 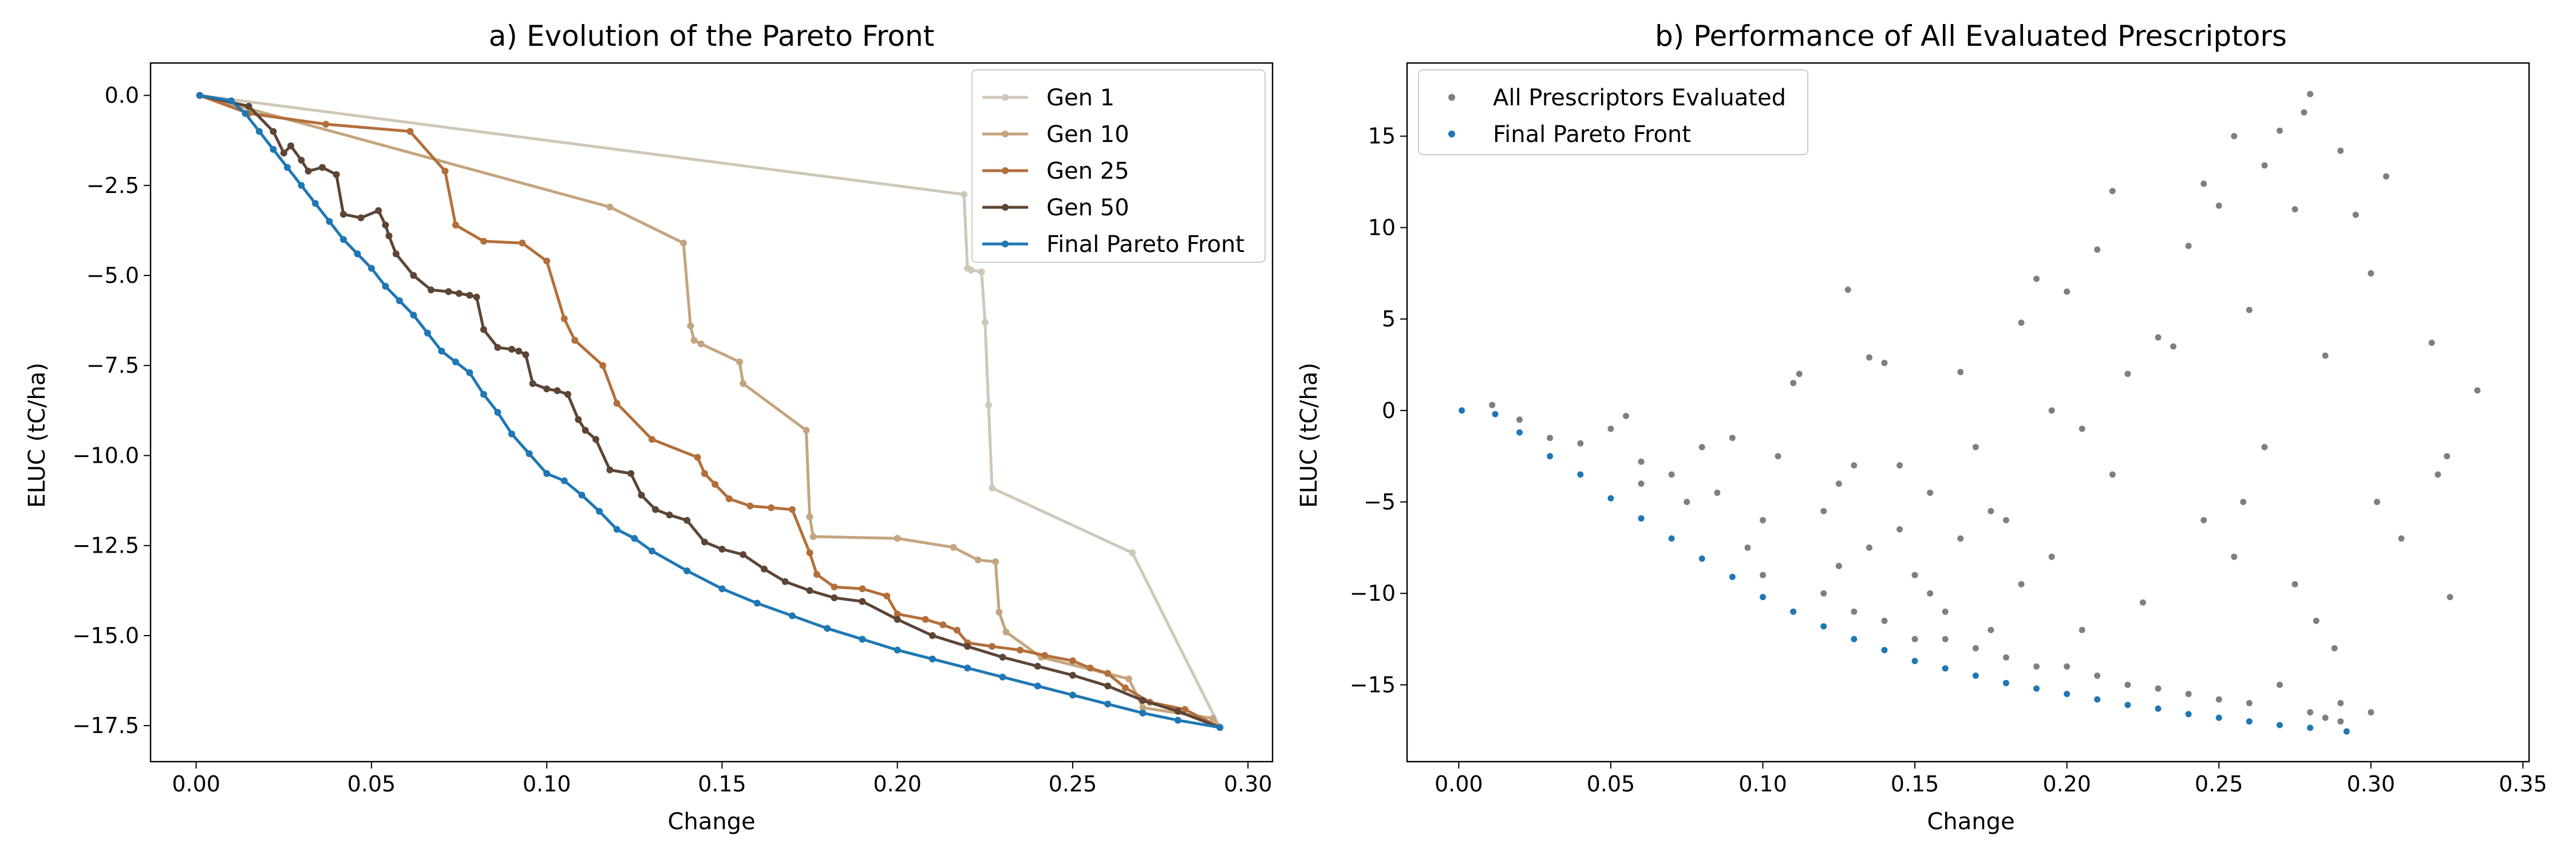 What do you see at coordinates (106, 725) in the screenshot?
I see `panel-a-y-tick-label: −17.5` at bounding box center [106, 725].